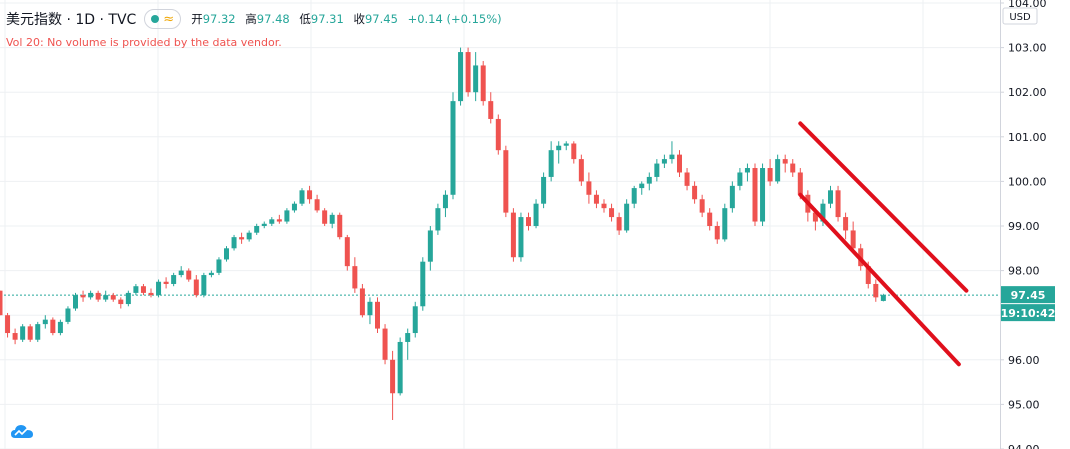 Image resolution: width=1070 pixels, height=449 pixels. Describe the element at coordinates (1028, 295) in the screenshot. I see `svg-text: 97.45` at that location.